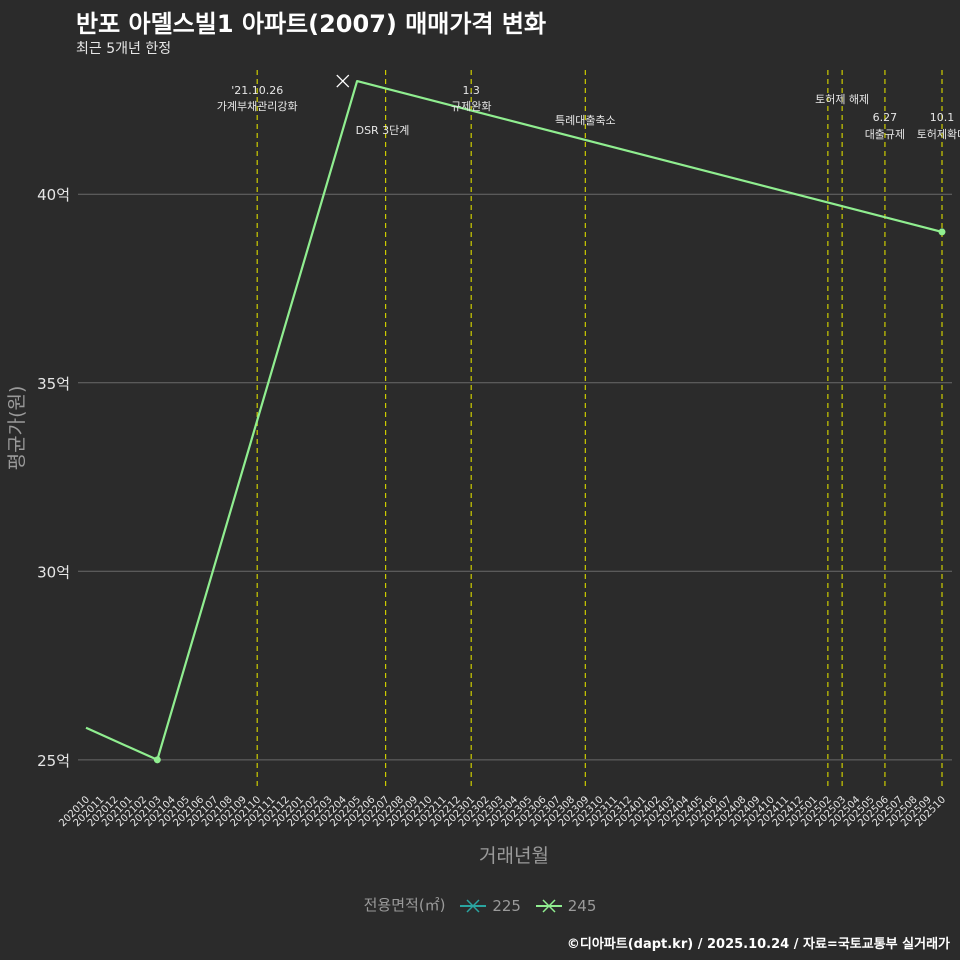 The height and width of the screenshot is (960, 960). Describe the element at coordinates (842, 99) in the screenshot. I see `event-label: 토허제 해제` at that location.